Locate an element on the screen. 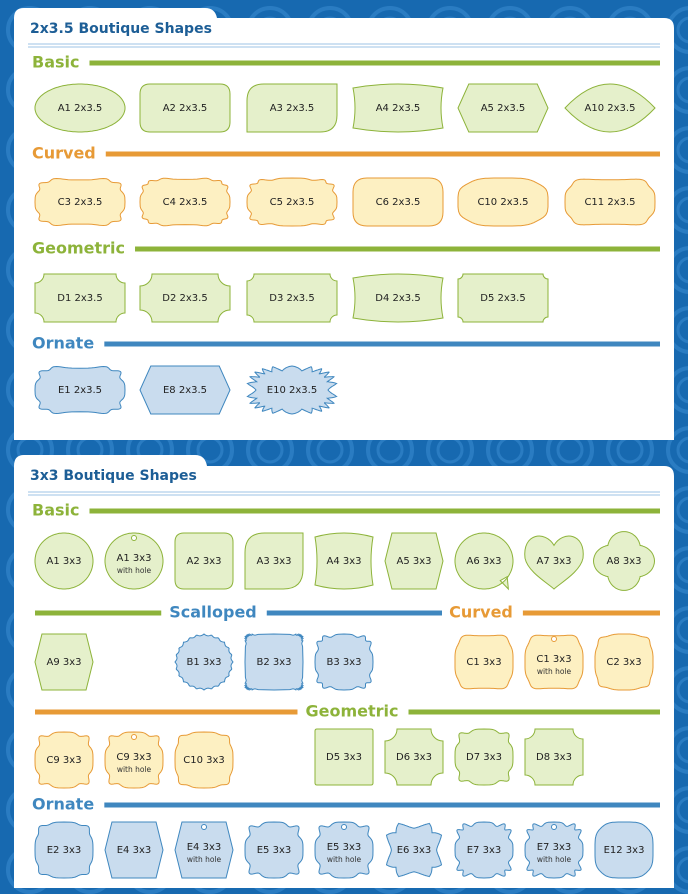  shape-label: A7 3x3 is located at coordinates (553, 561).